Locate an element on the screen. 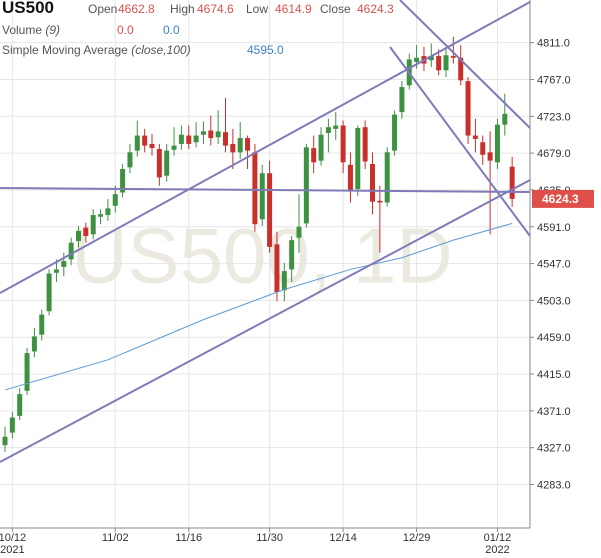 The image size is (601, 558). low-value: 4614.9 is located at coordinates (293, 9).